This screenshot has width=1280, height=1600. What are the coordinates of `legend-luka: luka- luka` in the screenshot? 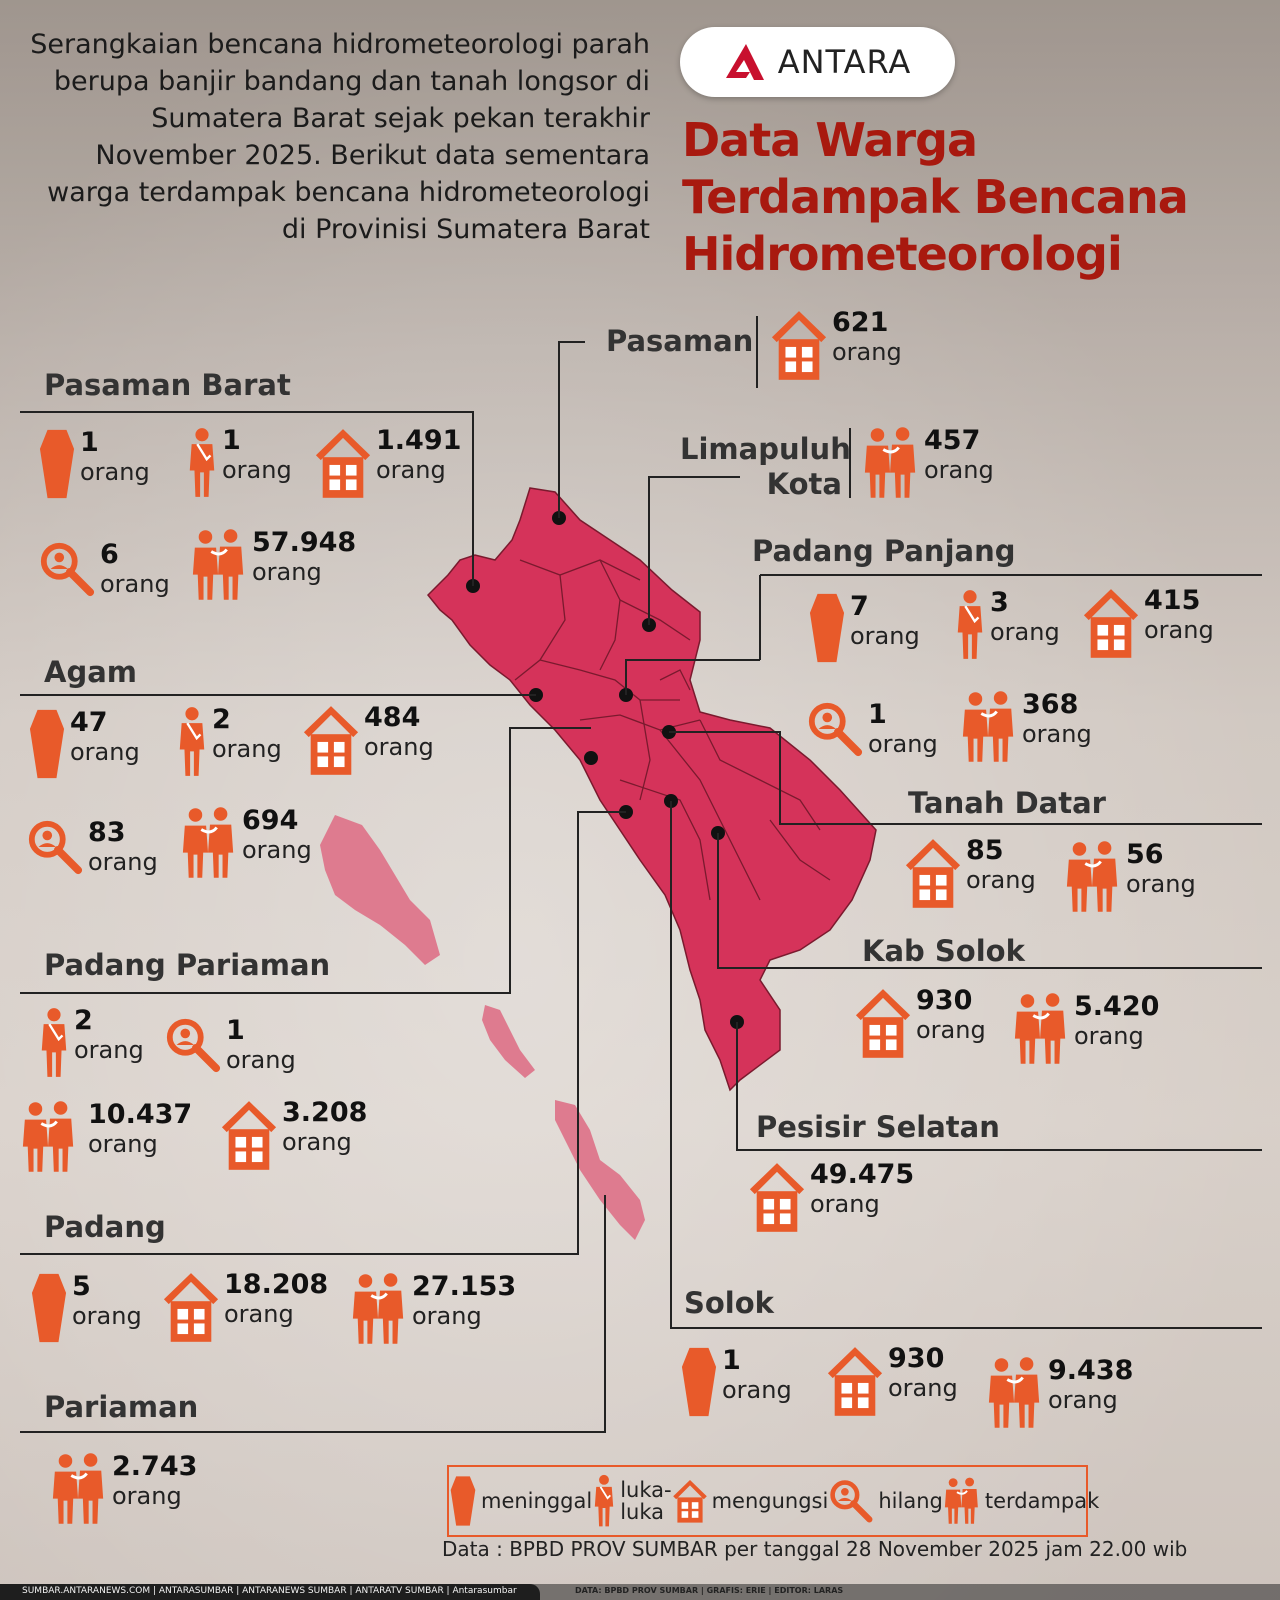 It's located at (632, 1501).